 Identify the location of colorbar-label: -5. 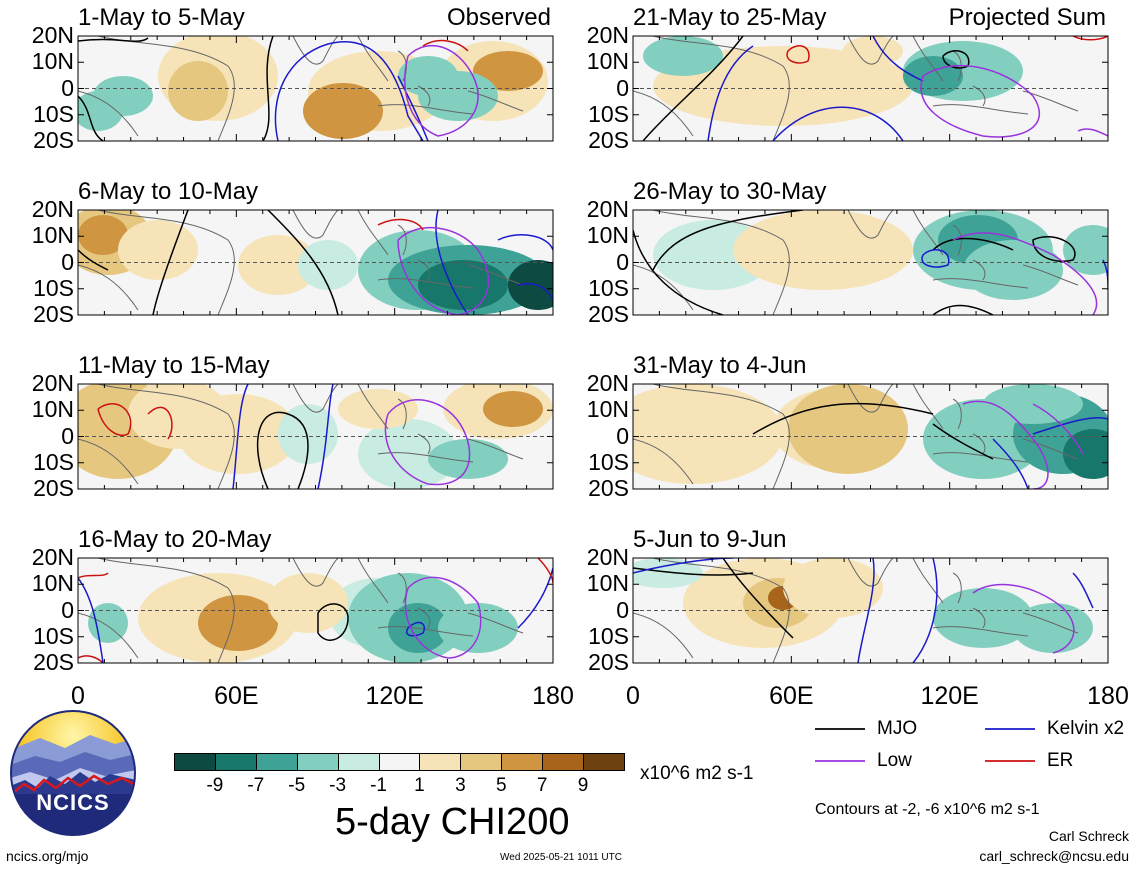
(297, 785).